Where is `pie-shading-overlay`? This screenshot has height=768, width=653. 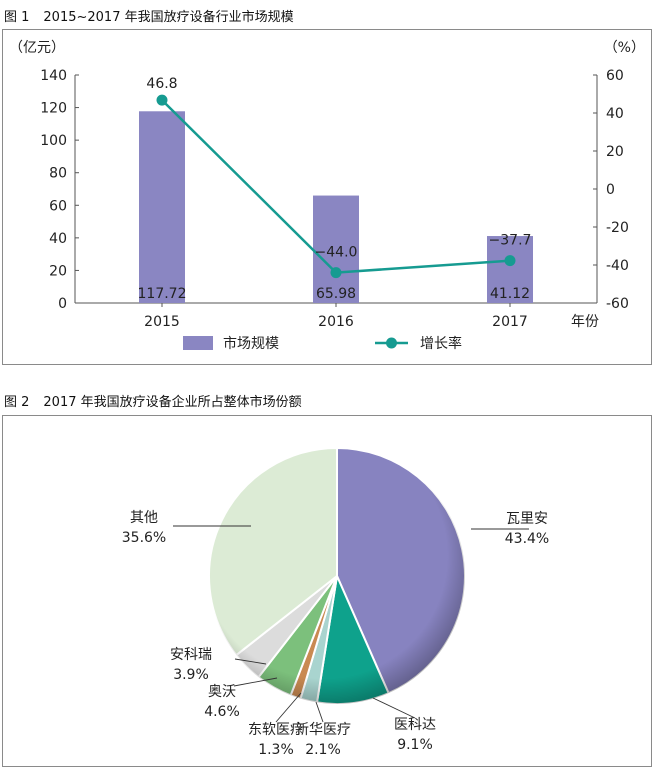 pie-shading-overlay is located at coordinates (337, 576).